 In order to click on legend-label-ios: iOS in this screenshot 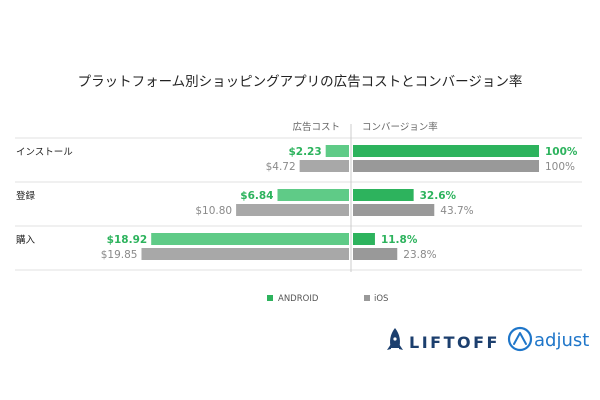, I will do `click(381, 299)`.